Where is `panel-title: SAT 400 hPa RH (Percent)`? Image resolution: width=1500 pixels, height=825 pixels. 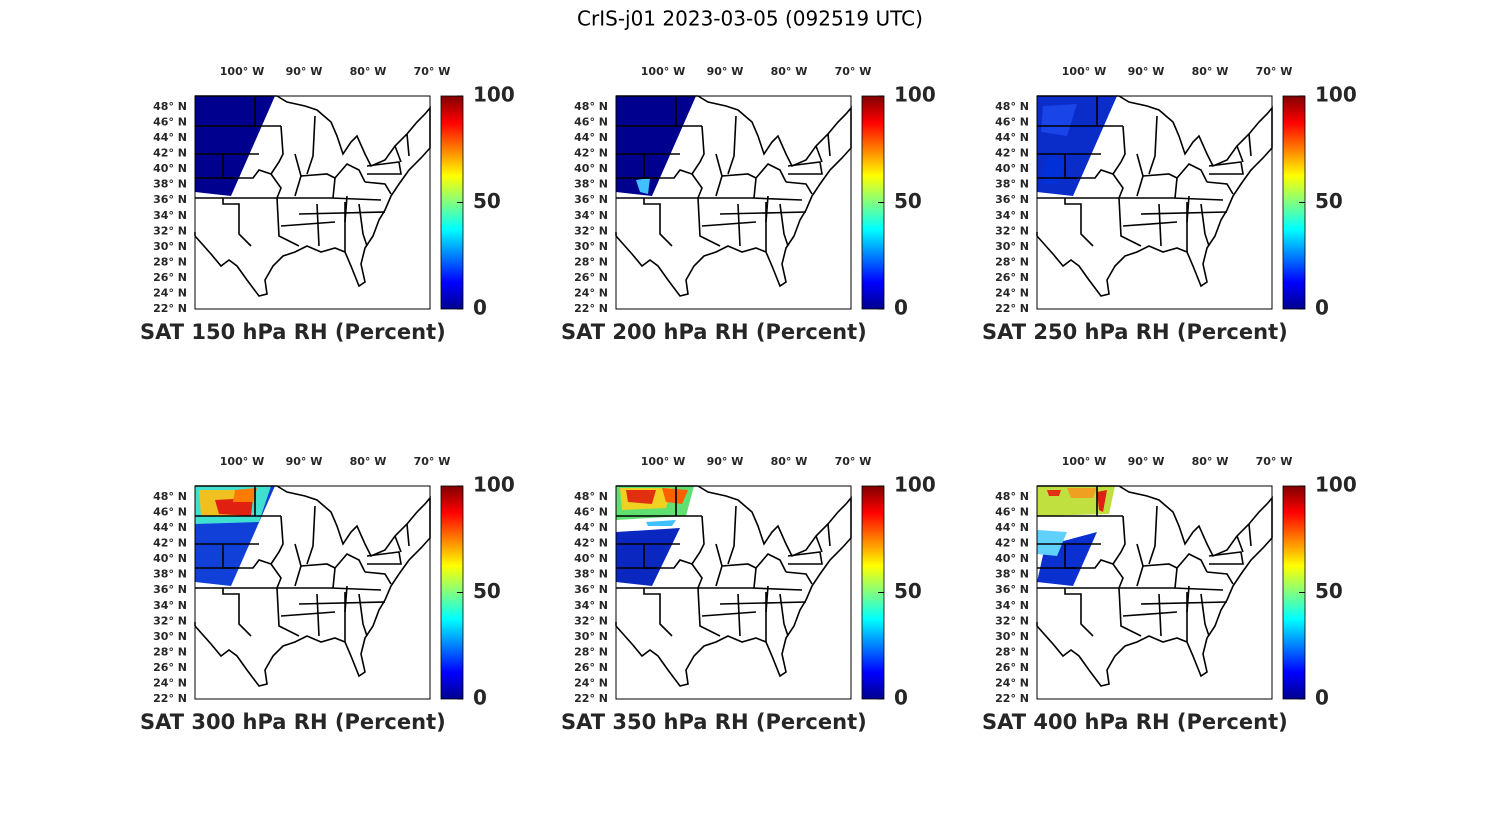
panel-title: SAT 400 hPa RH (Percent) is located at coordinates (1135, 722).